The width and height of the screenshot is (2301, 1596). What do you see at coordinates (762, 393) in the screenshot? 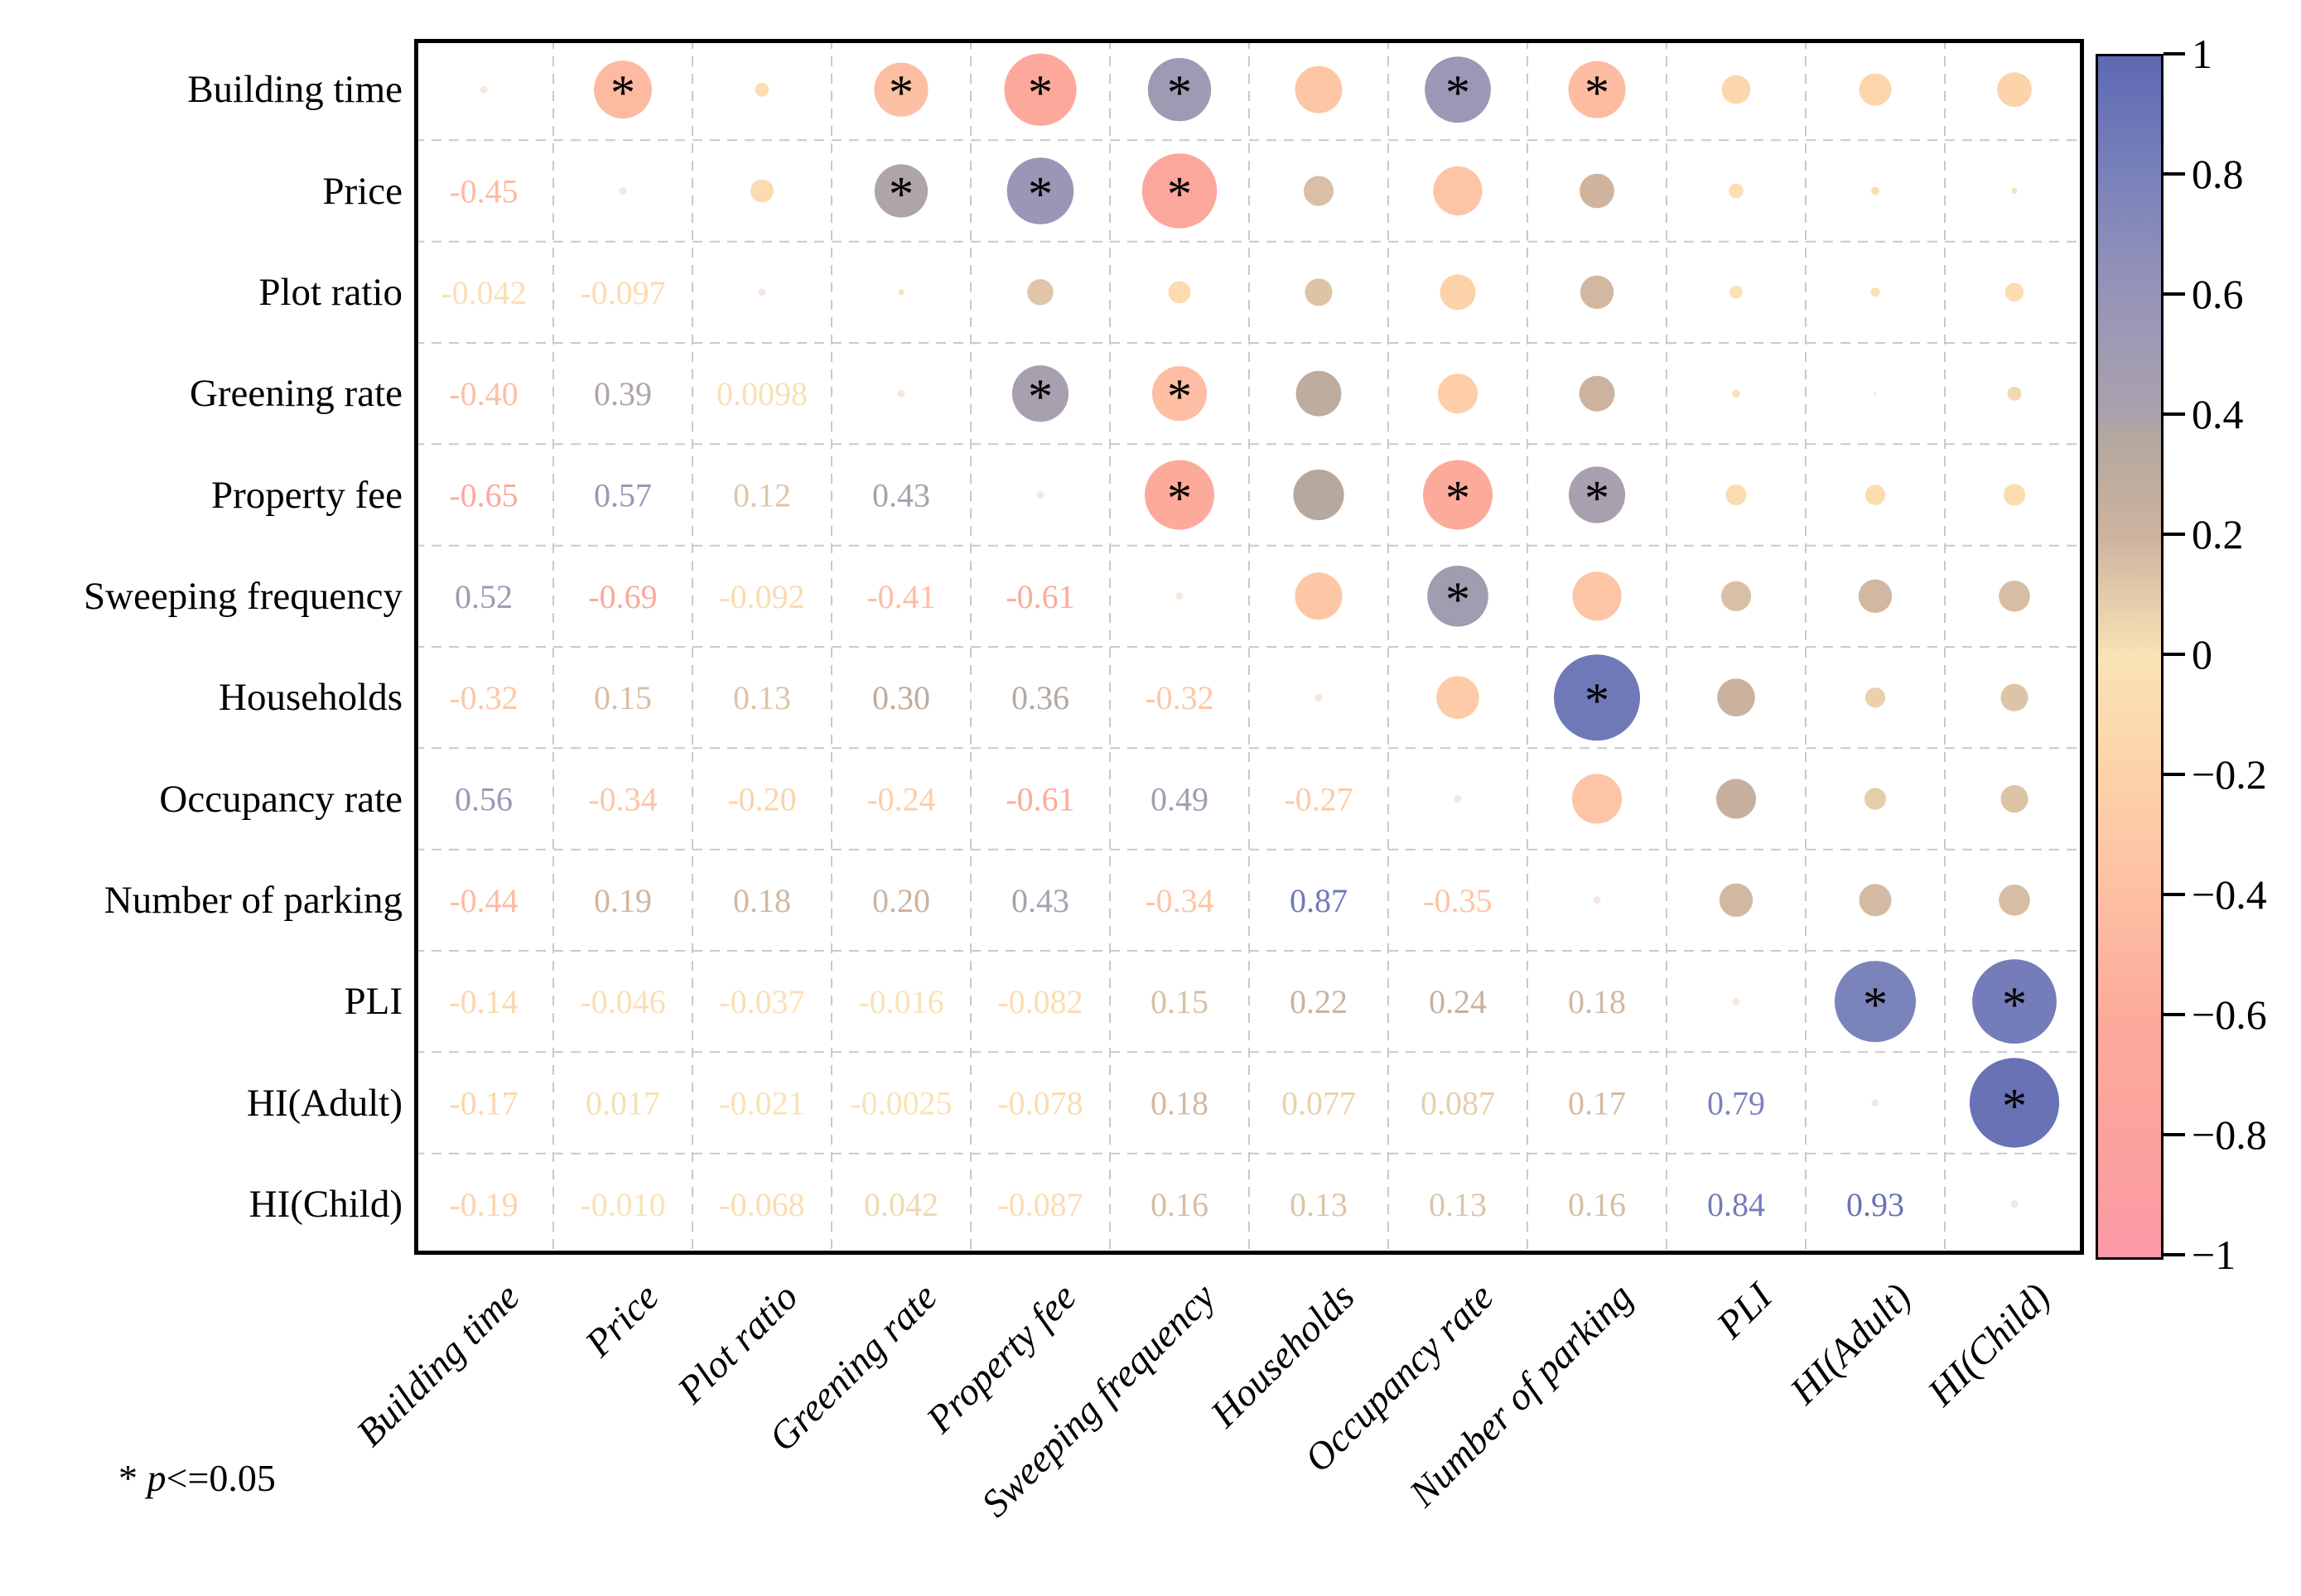
I see `correlation-value: 0.0098` at bounding box center [762, 393].